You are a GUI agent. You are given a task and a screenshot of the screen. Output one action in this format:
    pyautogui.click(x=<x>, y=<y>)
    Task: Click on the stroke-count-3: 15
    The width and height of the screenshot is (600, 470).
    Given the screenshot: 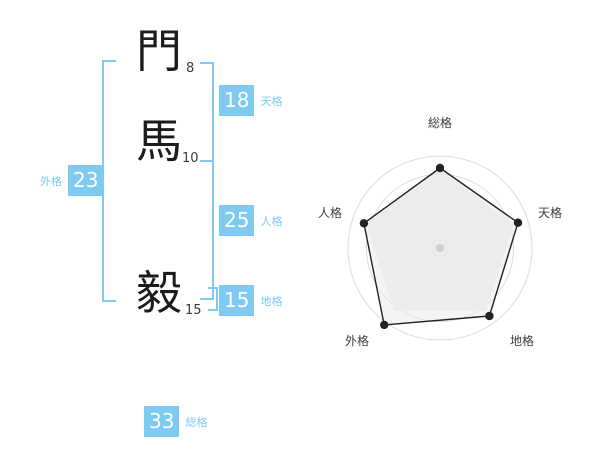 What is the action you would take?
    pyautogui.click(x=193, y=310)
    